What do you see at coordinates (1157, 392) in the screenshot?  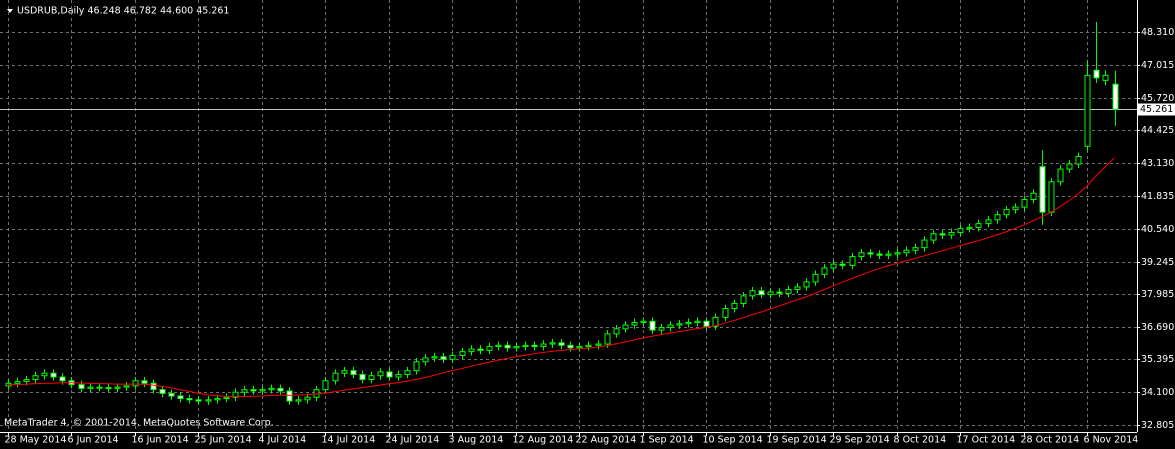 I see `y-tick-label: 34.100` at bounding box center [1157, 392].